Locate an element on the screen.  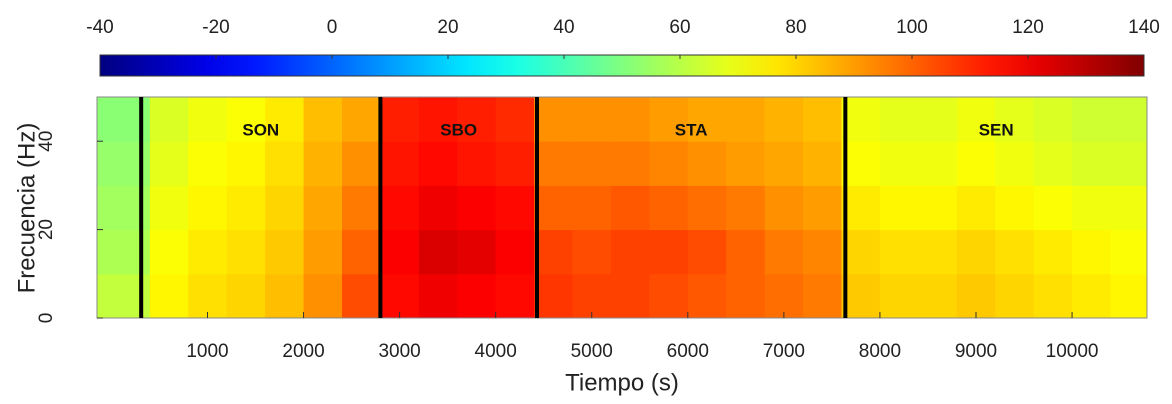
colorbar-tick-label: 80 is located at coordinates (795, 27).